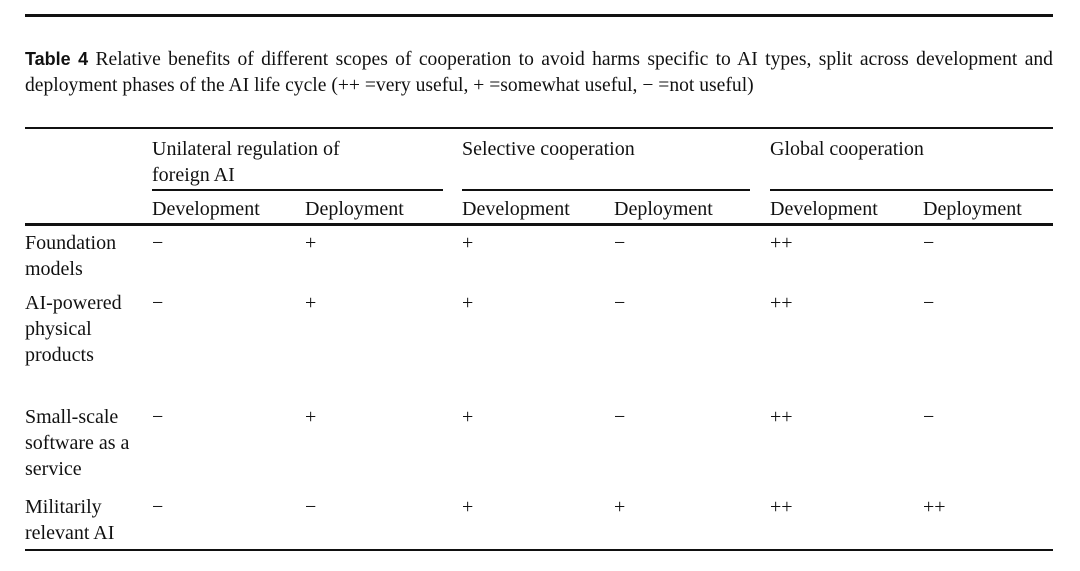 The height and width of the screenshot is (571, 1080). I want to click on group-header: Unilateral regulation of foreign AI, so click(246, 162).